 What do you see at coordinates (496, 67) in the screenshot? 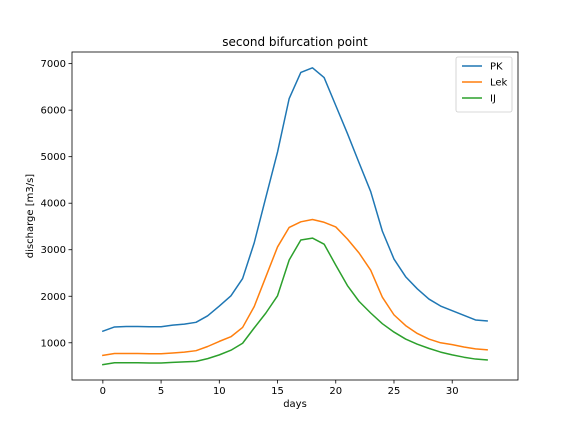
I see `legend-label-pk: PK` at bounding box center [496, 67].